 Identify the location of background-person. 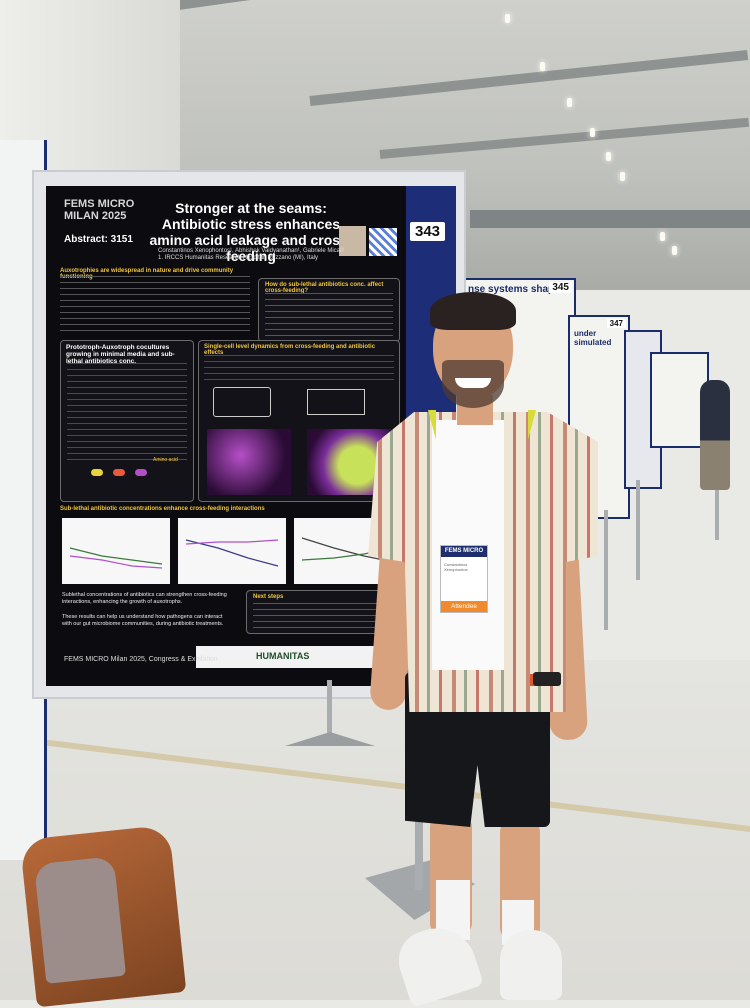
(715, 435).